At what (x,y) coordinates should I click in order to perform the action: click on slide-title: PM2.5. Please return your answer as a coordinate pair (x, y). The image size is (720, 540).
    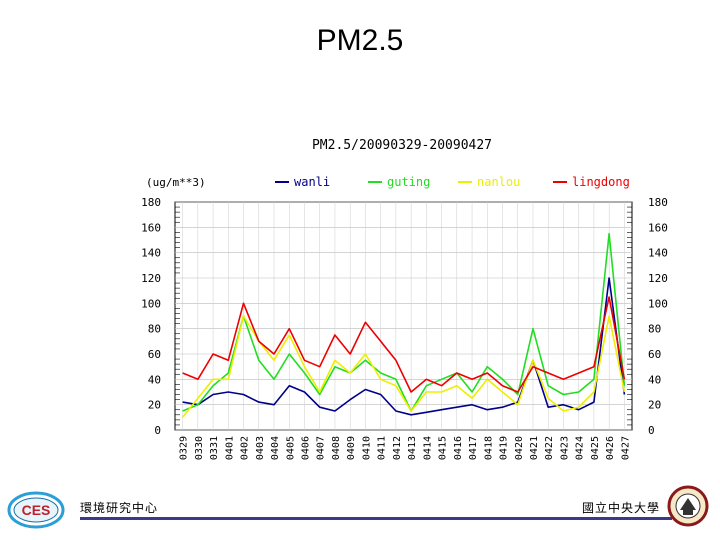
    Looking at the image, I should click on (360, 40).